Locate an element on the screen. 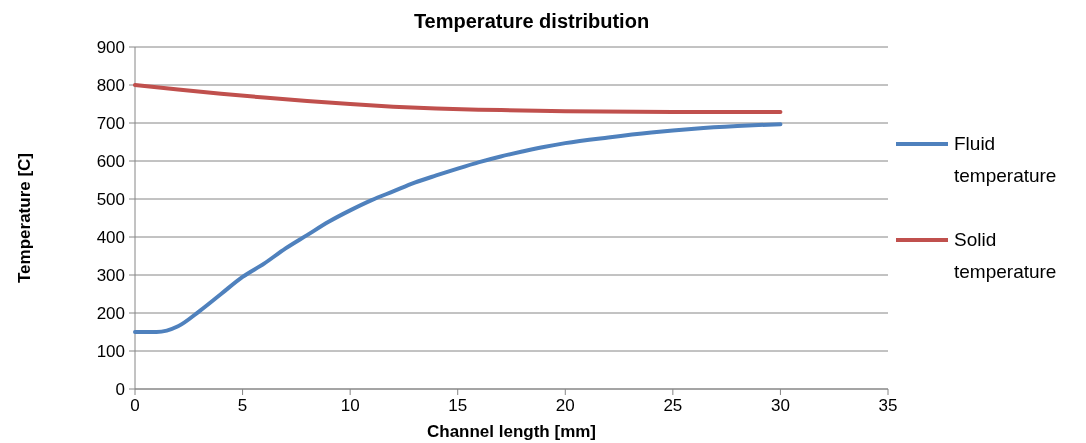 The height and width of the screenshot is (443, 1086). legend-label: Fluid temperature is located at coordinates (1005, 159).